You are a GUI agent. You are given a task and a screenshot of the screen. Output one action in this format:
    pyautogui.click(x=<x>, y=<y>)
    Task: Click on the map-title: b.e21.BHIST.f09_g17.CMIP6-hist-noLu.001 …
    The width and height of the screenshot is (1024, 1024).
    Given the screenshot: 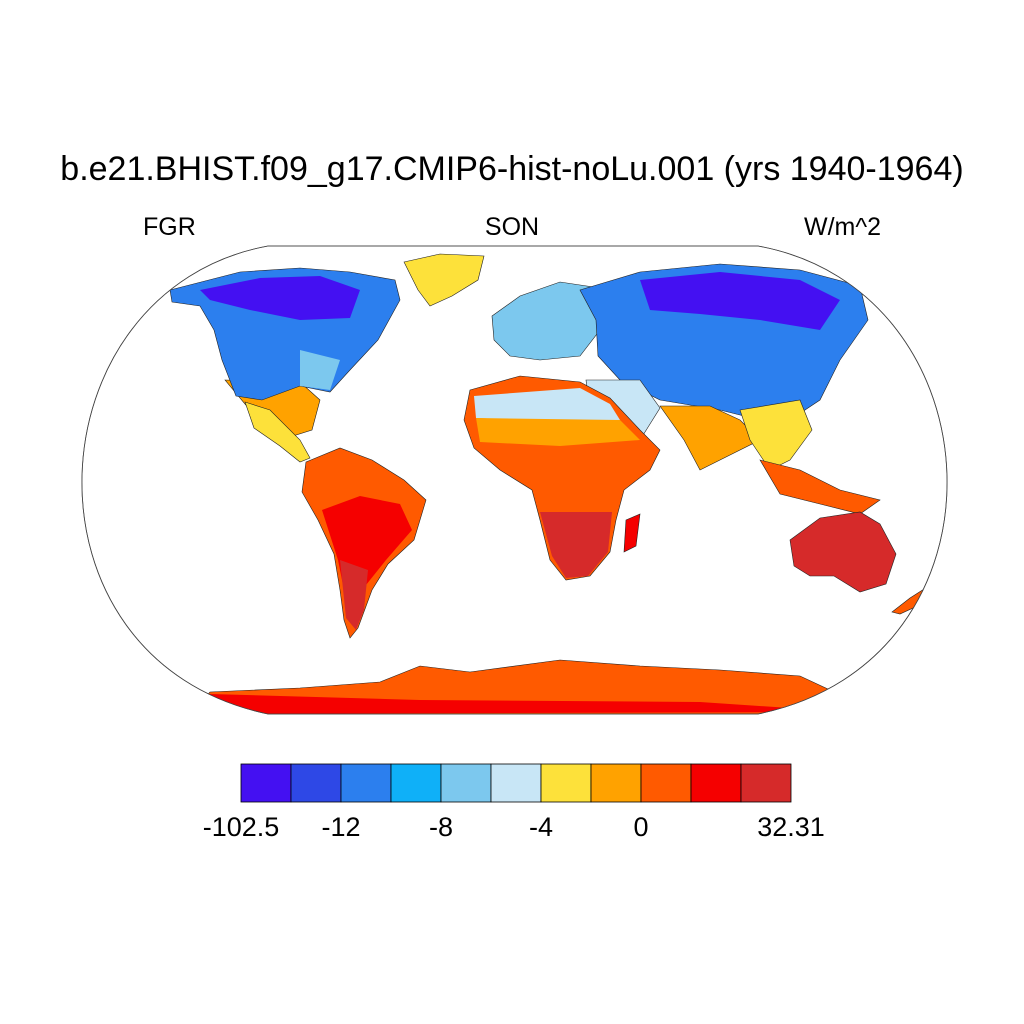 What is the action you would take?
    pyautogui.click(x=512, y=169)
    